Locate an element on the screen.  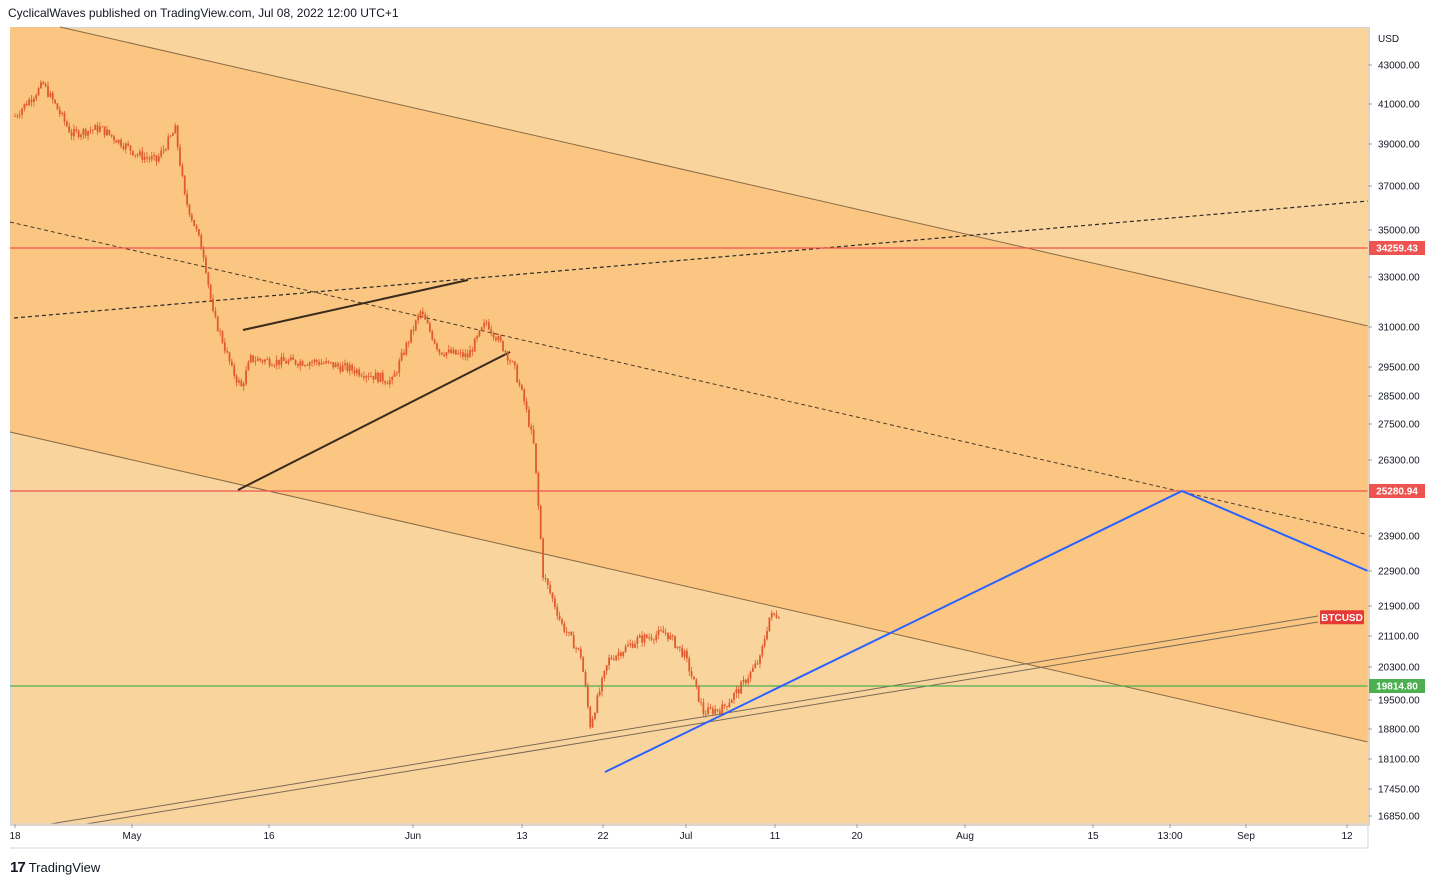
time-tick-label: 22 is located at coordinates (603, 836).